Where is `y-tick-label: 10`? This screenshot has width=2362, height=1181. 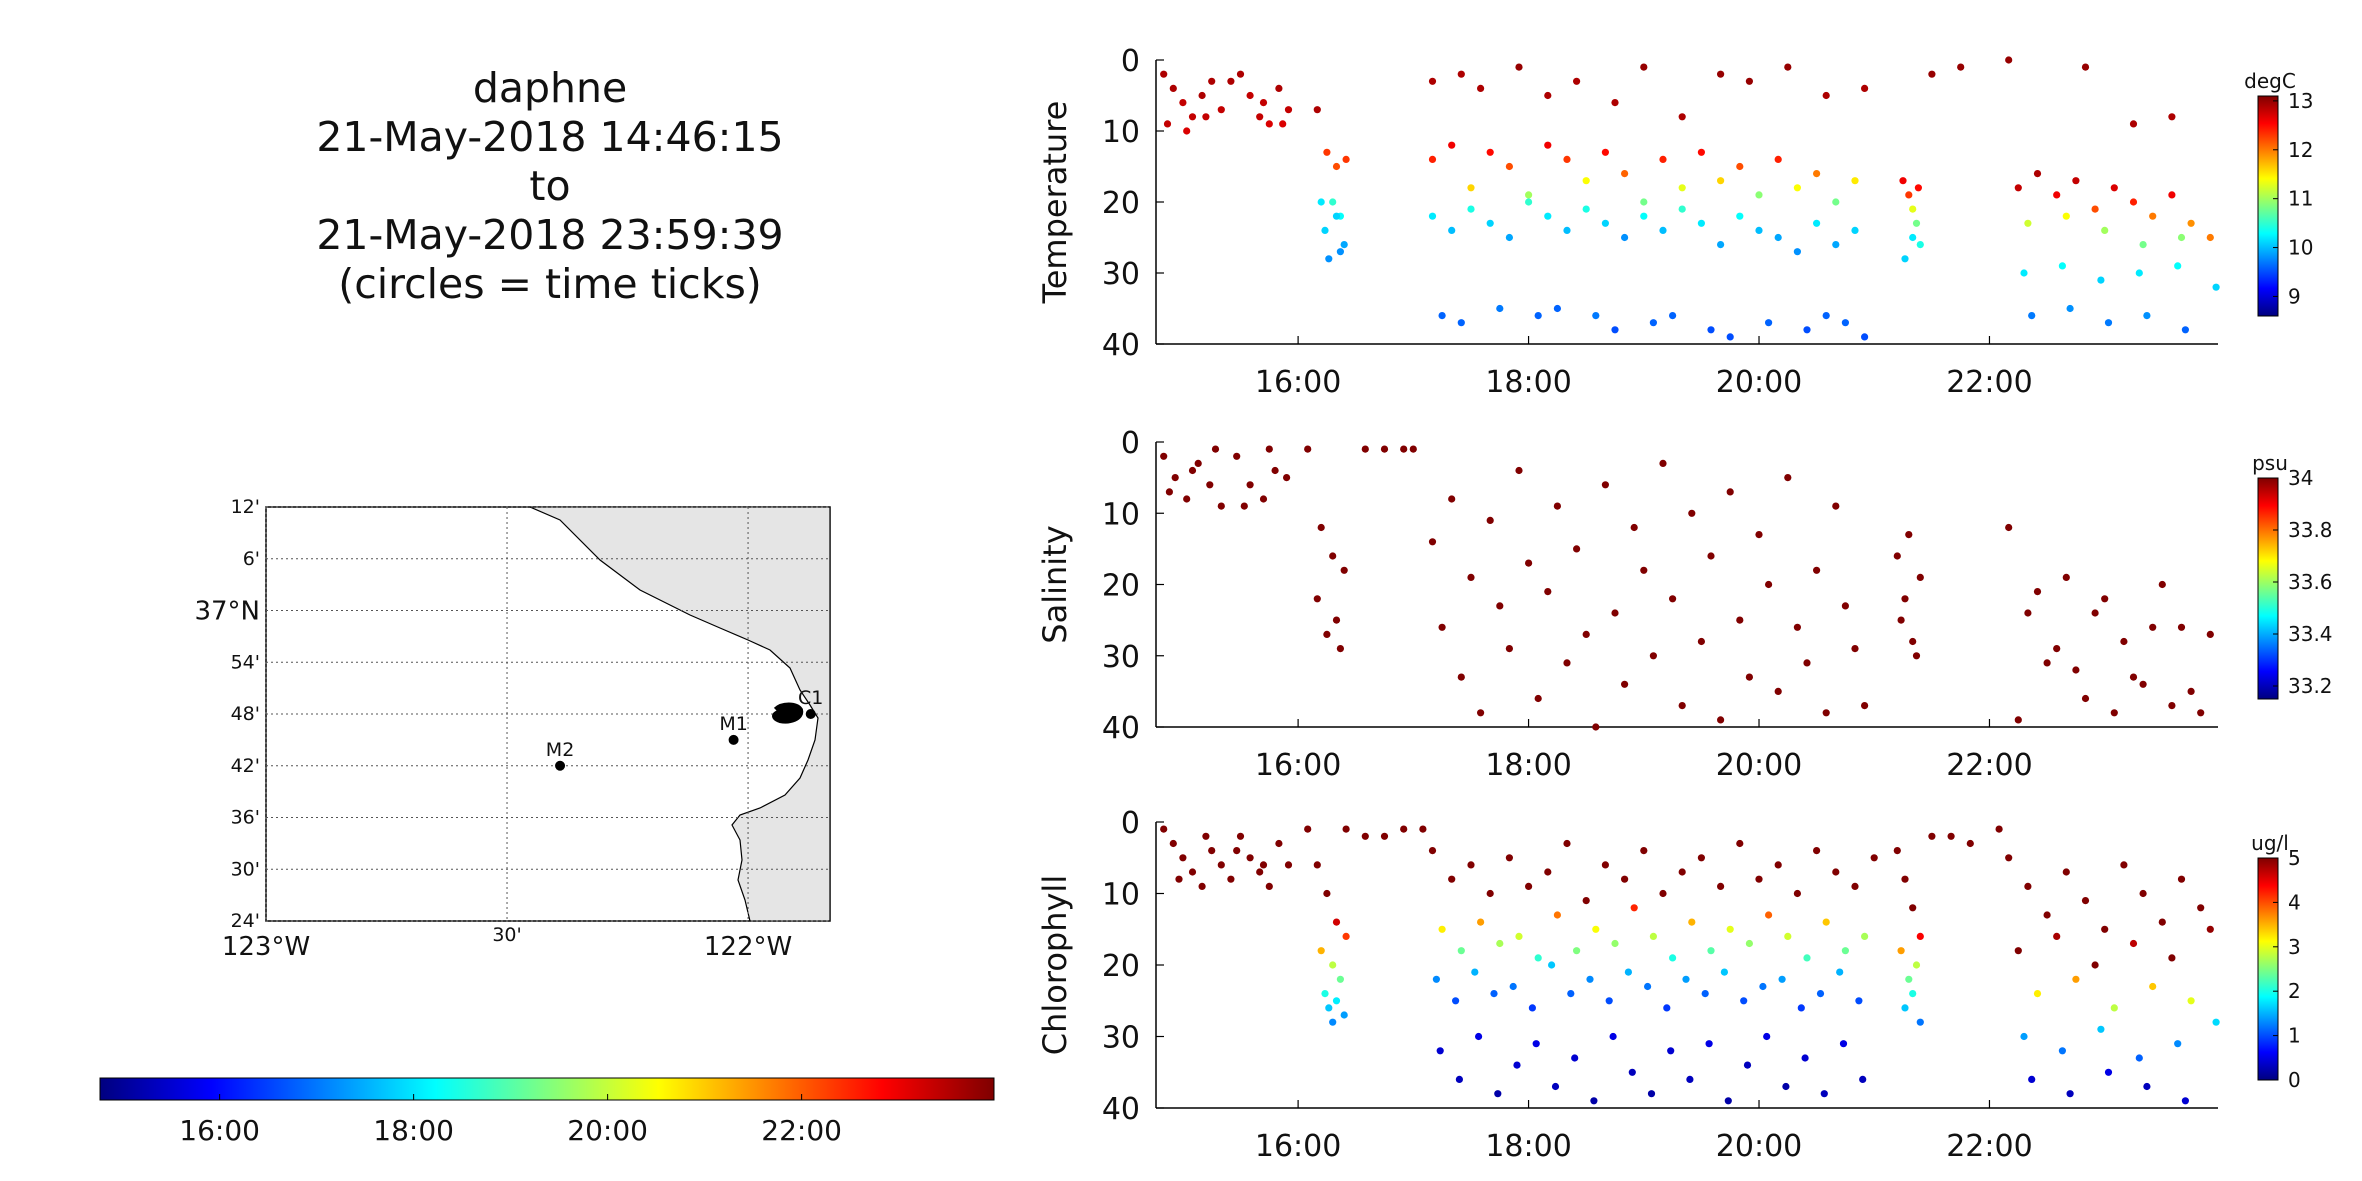
y-tick-label: 10 is located at coordinates (1121, 895).